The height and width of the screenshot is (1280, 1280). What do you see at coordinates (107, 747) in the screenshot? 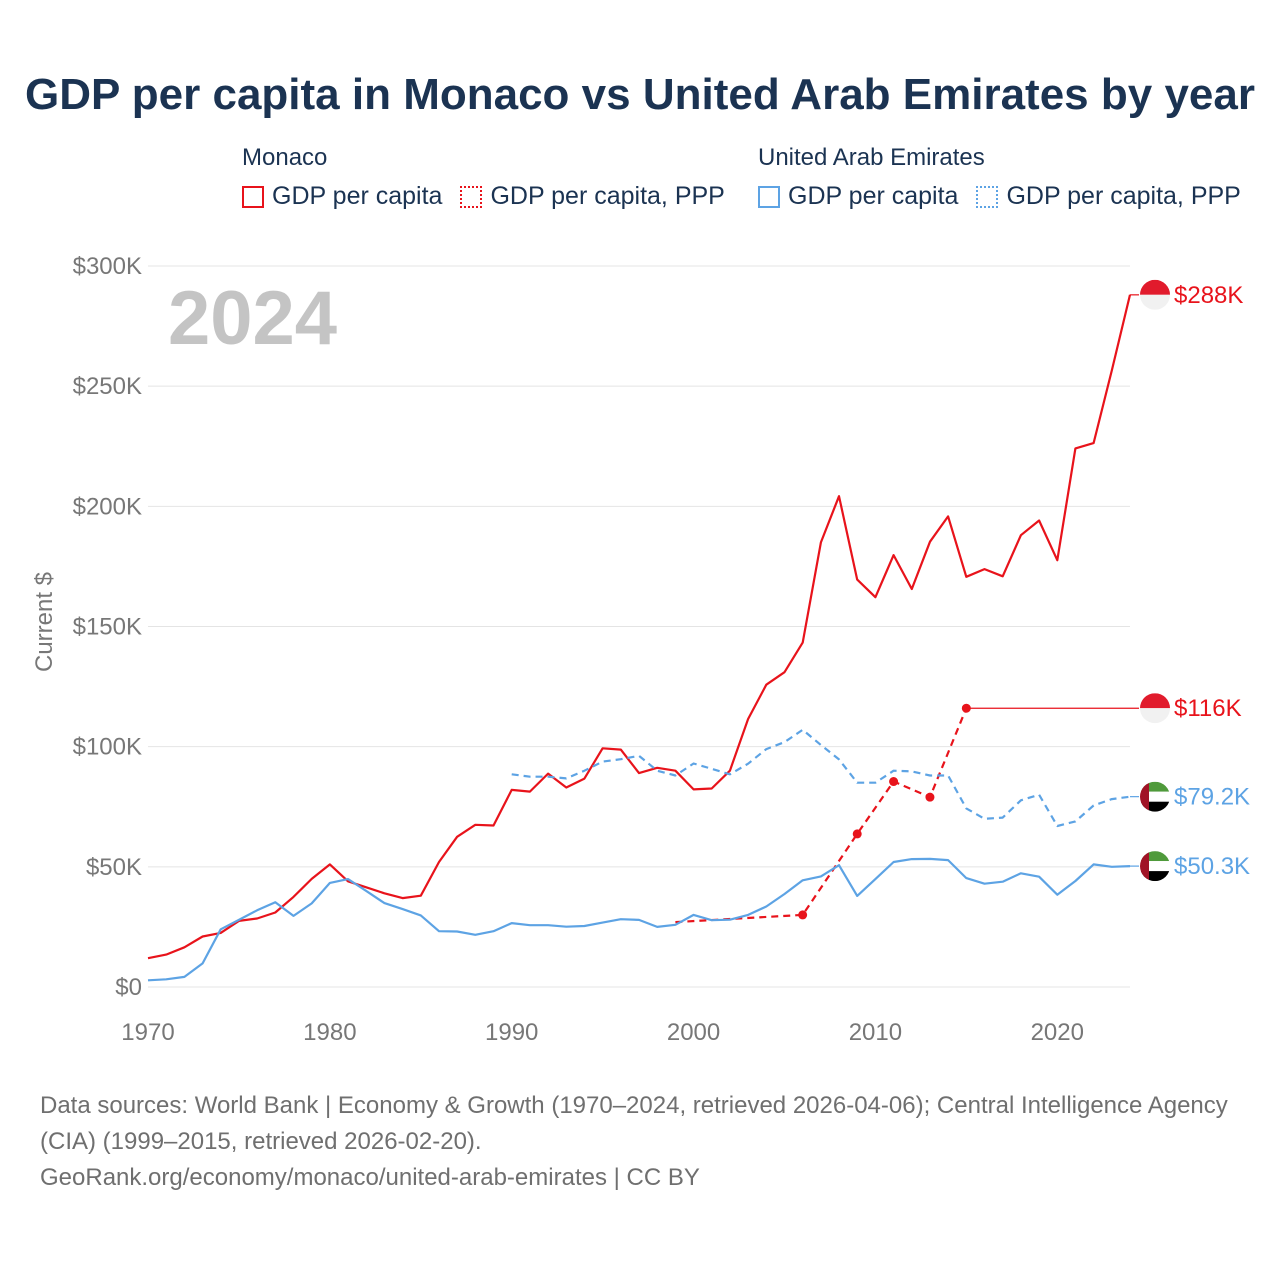
I see `y-tick-label: $100K` at bounding box center [107, 747].